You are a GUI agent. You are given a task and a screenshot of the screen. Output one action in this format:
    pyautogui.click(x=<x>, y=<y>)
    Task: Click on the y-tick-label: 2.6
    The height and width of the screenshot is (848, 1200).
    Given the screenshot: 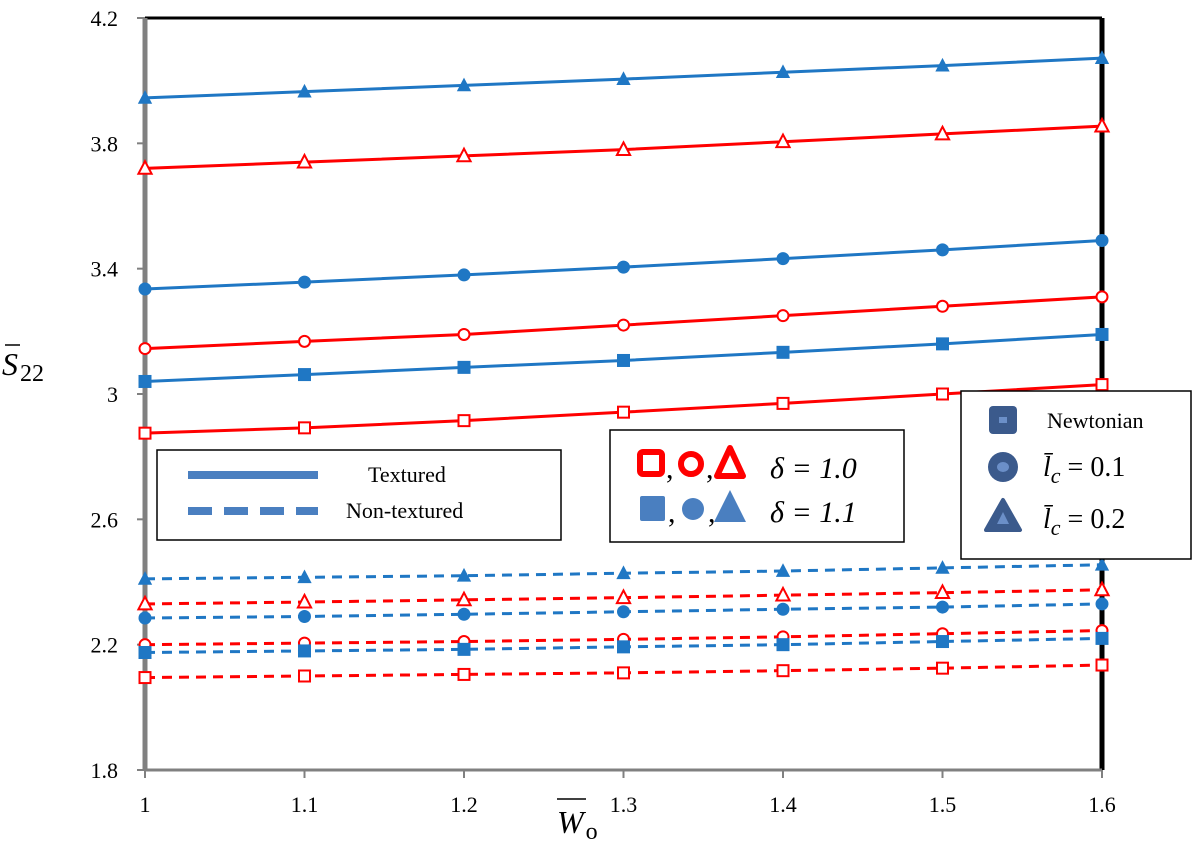 What is the action you would take?
    pyautogui.click(x=105, y=519)
    